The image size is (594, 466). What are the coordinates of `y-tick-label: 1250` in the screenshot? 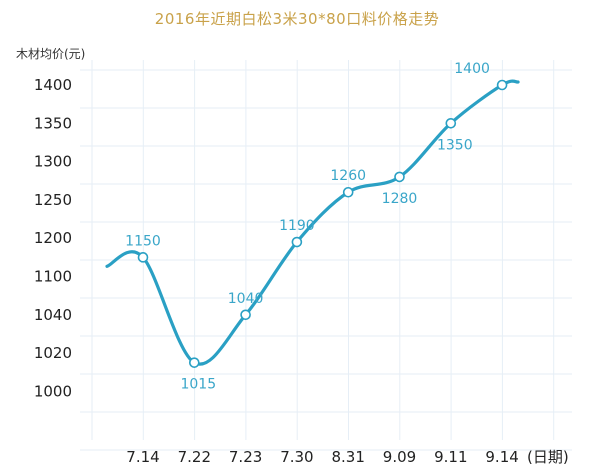 It's located at (53, 200).